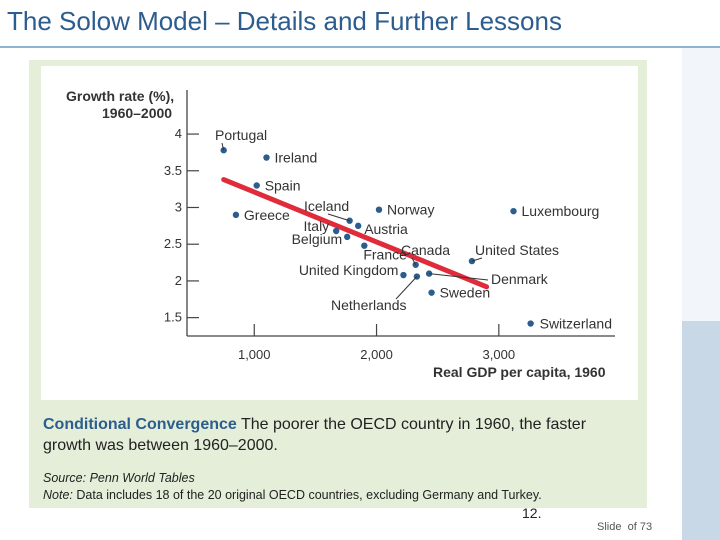 This screenshot has width=720, height=540. Describe the element at coordinates (355, 233) in the screenshot. I see `trend-line` at that location.